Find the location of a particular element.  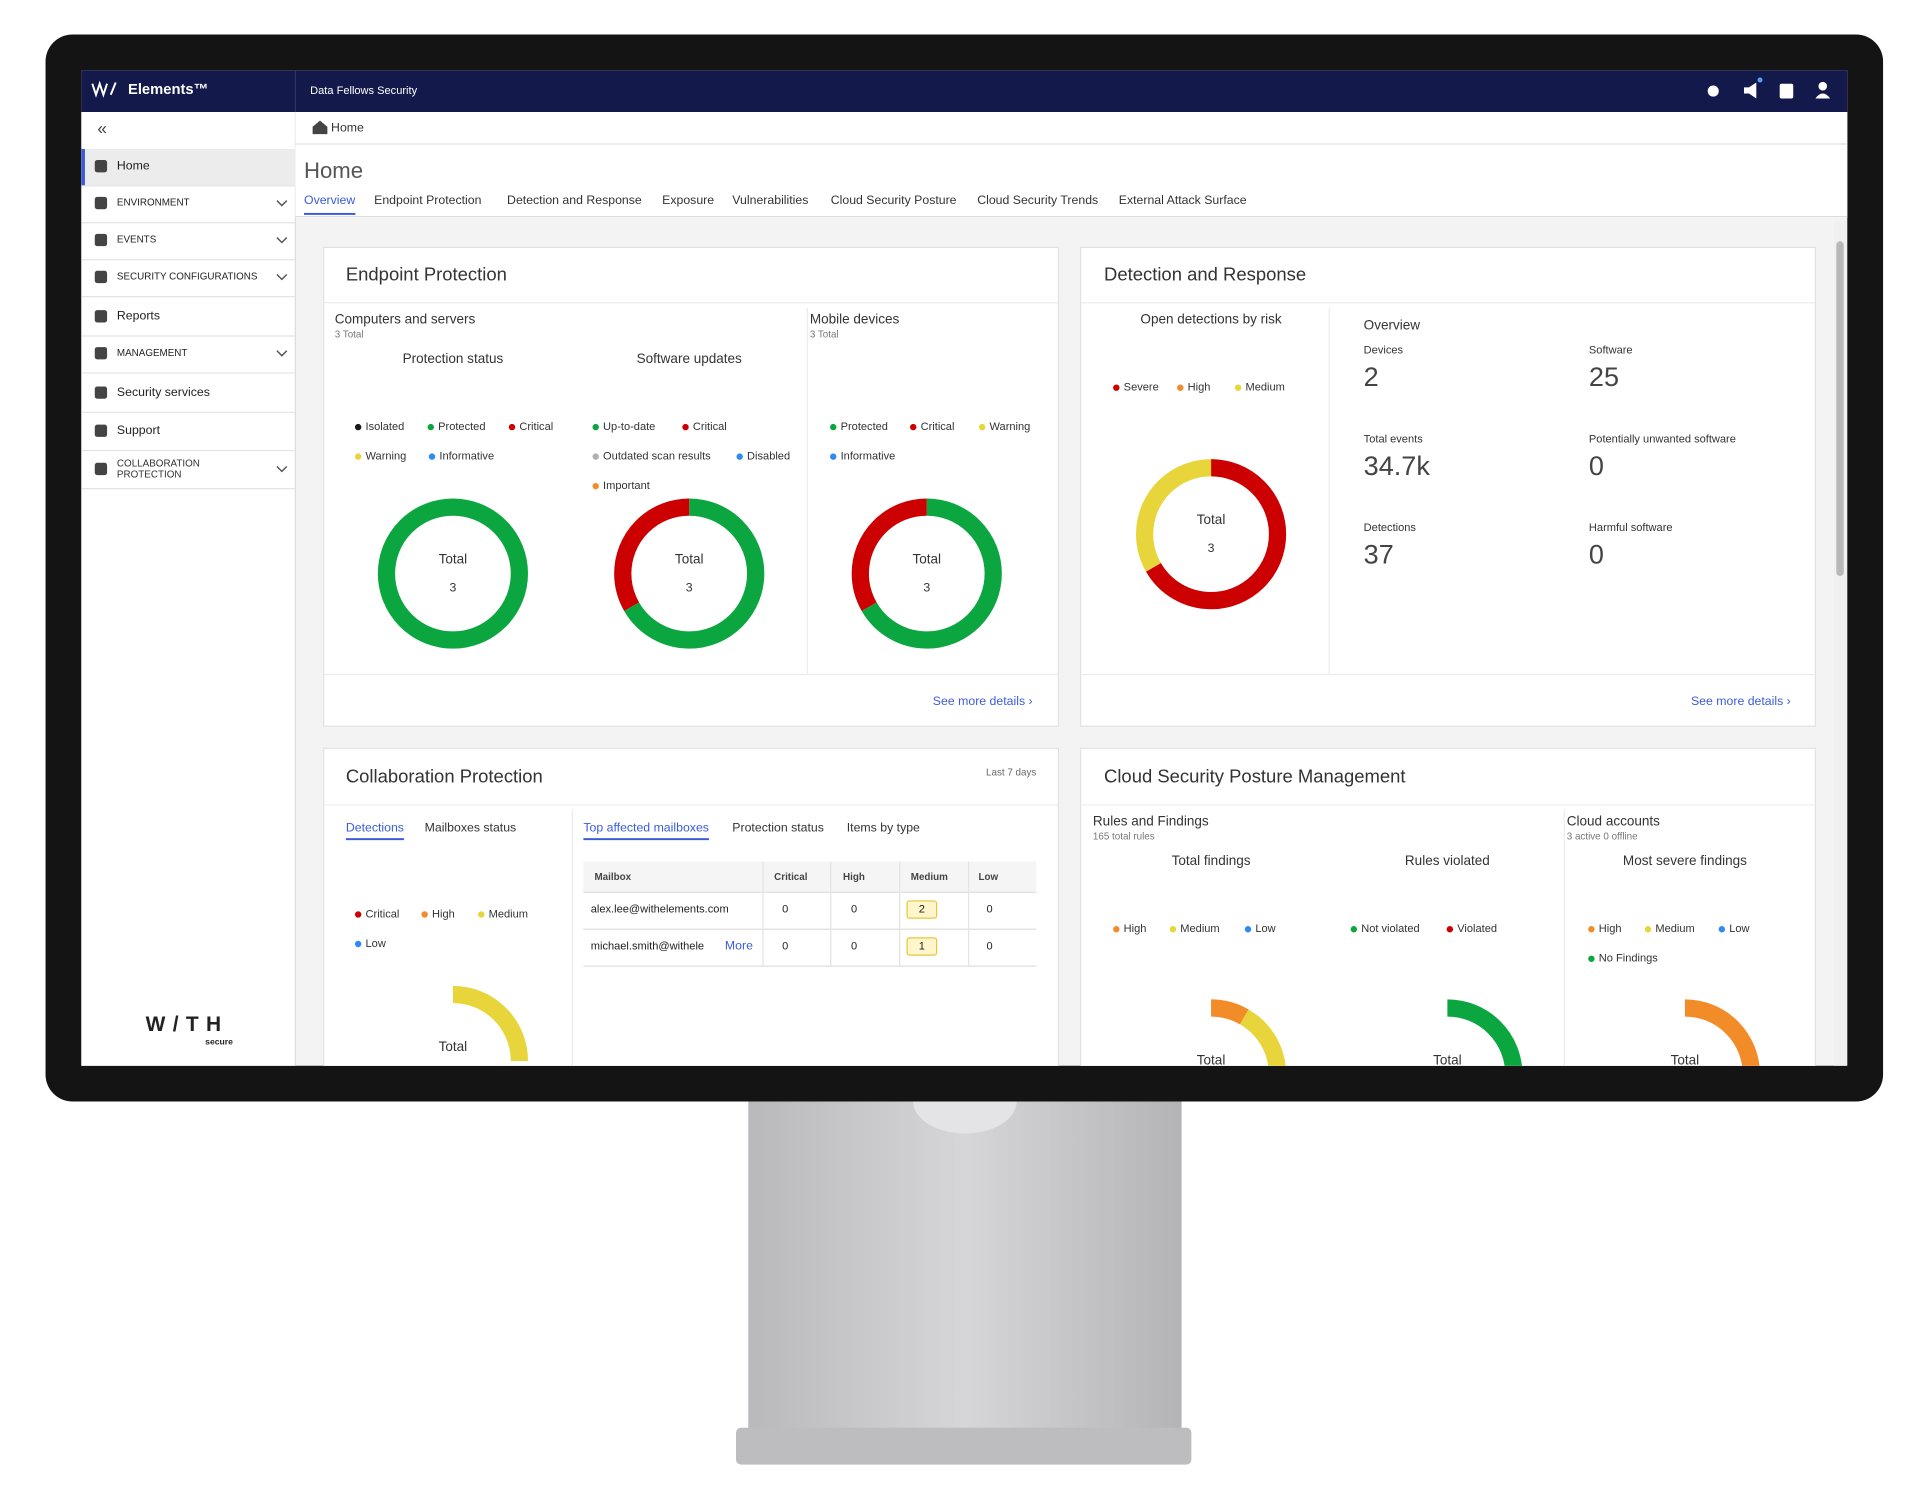

nav-item: EVENTS is located at coordinates (137, 240).